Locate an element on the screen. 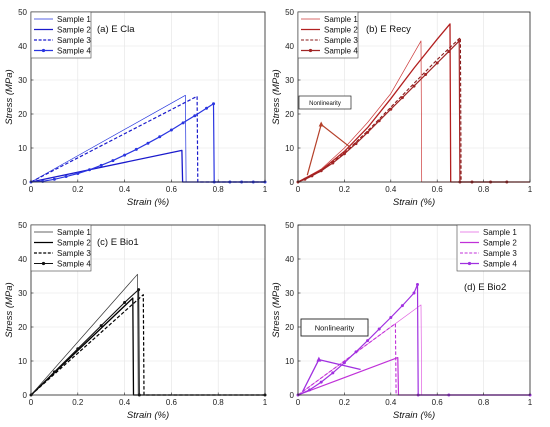 The width and height of the screenshot is (550, 427). legend-label: Sample 1 is located at coordinates (500, 232).